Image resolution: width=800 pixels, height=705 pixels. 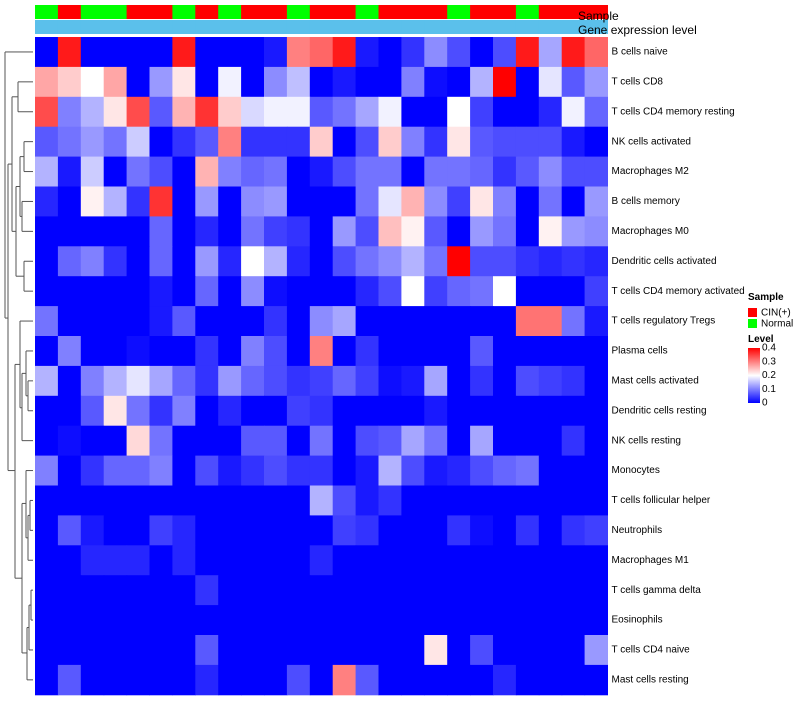 What do you see at coordinates (651, 141) in the screenshot?
I see `row-label: NK cells activated` at bounding box center [651, 141].